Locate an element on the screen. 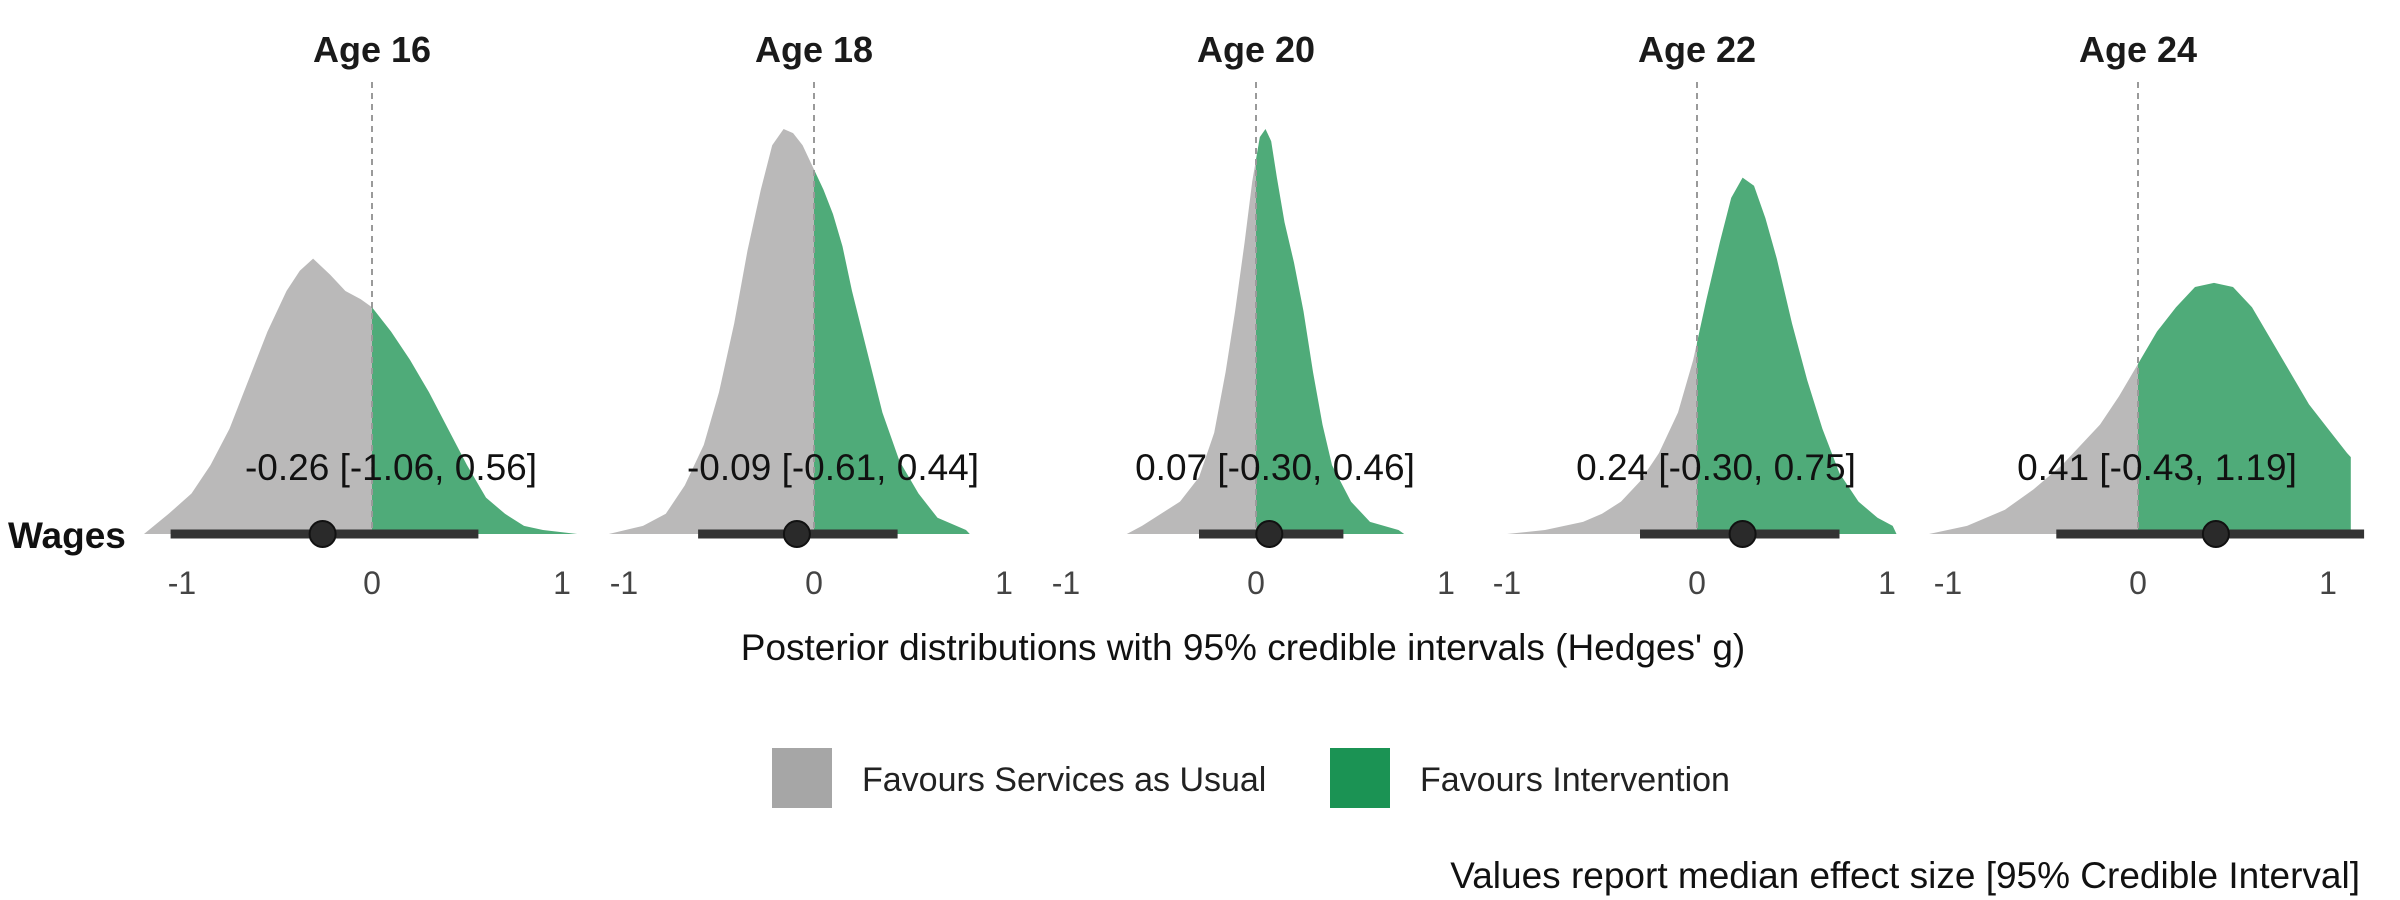  tick-label-age-22-0: -1 is located at coordinates (1507, 583).